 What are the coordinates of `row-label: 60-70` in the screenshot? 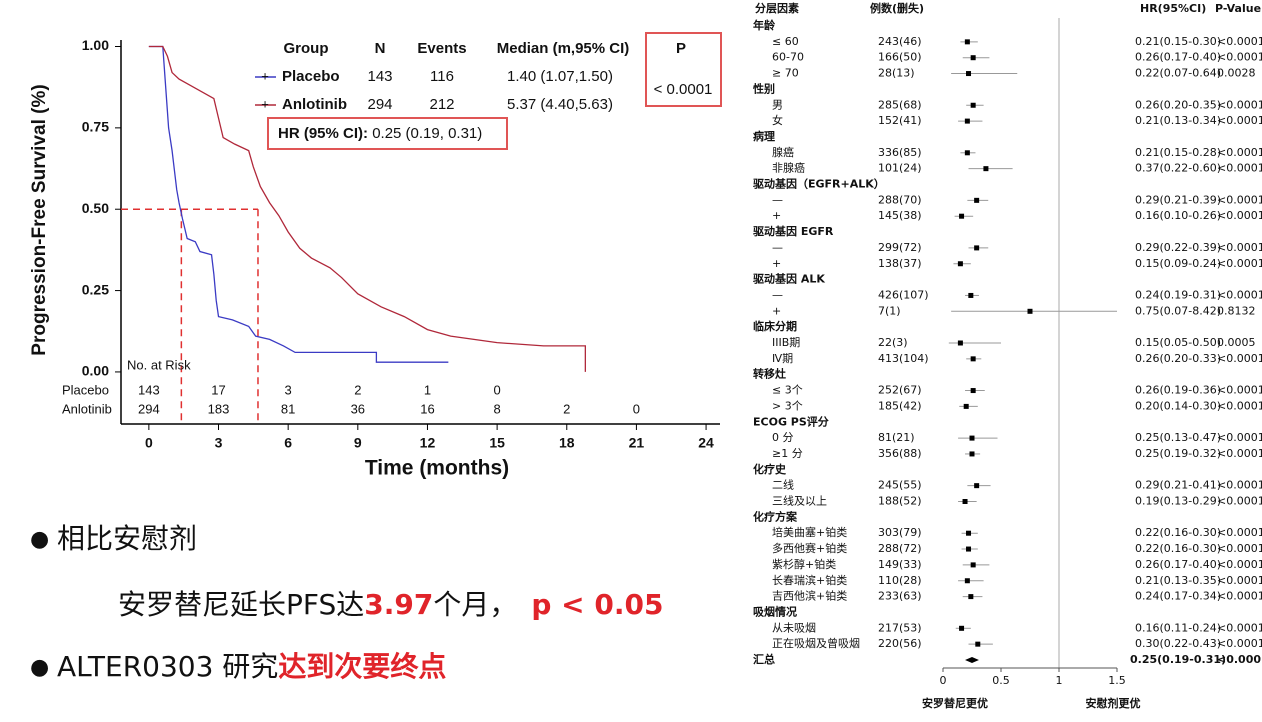 It's located at (788, 57).